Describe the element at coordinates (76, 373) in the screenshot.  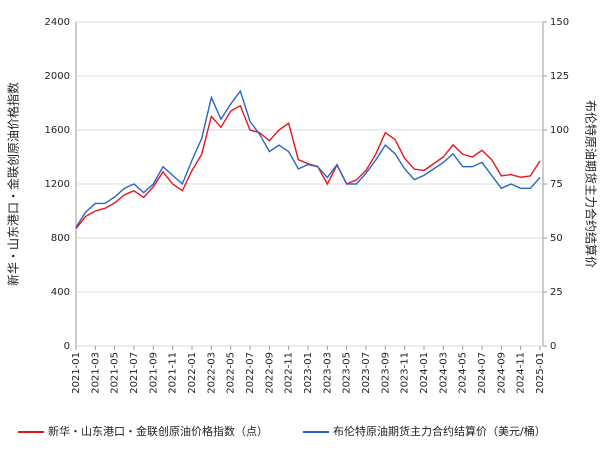
I see `x-tick-label: 2021-01` at that location.